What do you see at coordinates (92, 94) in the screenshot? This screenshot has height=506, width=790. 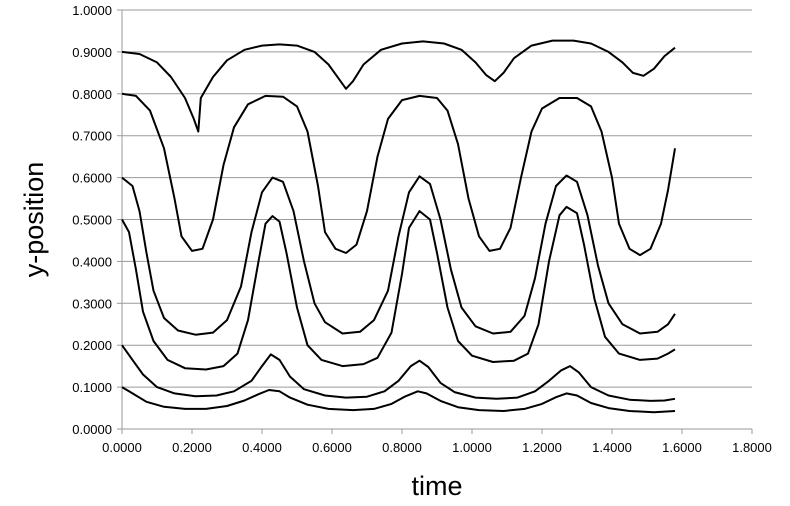 I see `y-tick-label-8: 0.8000` at bounding box center [92, 94].